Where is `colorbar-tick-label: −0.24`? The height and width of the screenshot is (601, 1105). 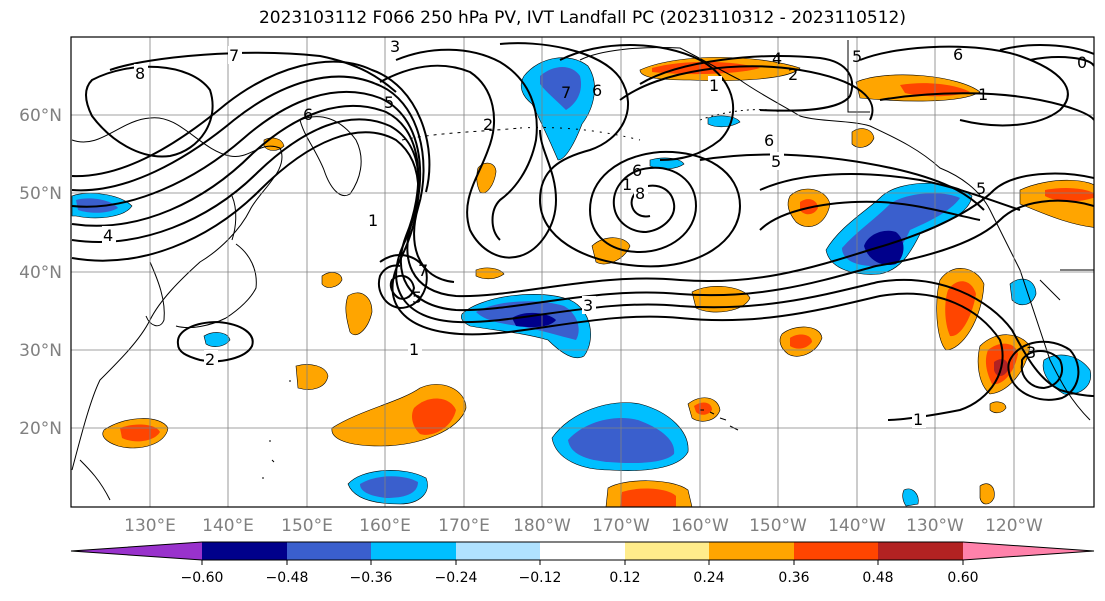
colorbar-tick-label: −0.24 is located at coordinates (456, 578).